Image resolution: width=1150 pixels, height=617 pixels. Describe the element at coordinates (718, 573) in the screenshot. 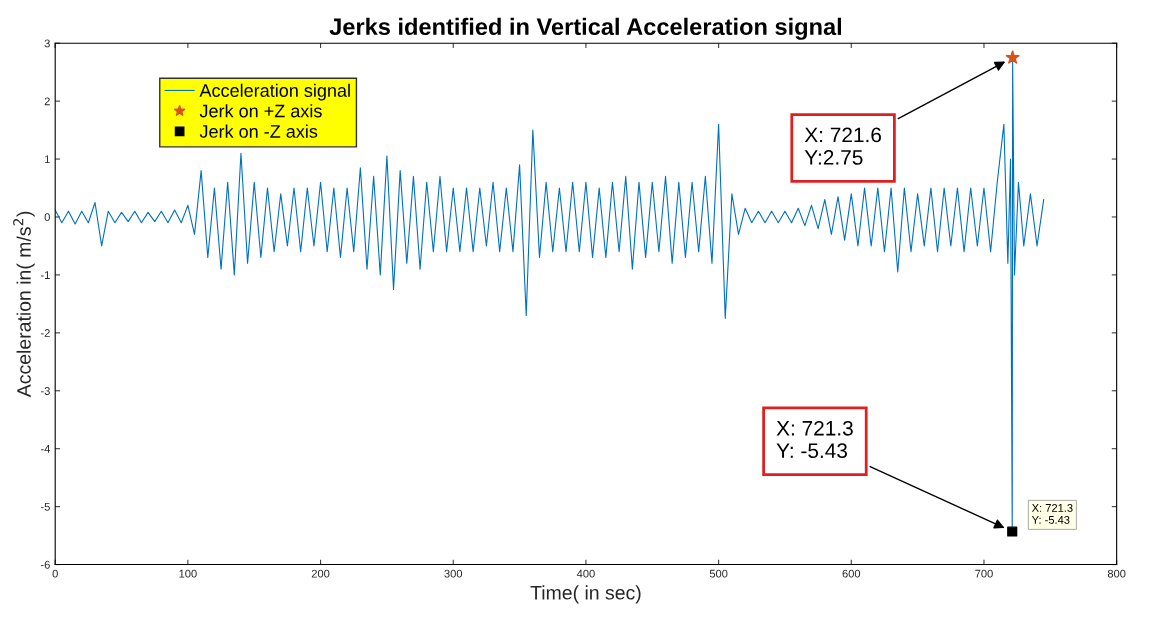

I see `x-tick-label: 500` at that location.